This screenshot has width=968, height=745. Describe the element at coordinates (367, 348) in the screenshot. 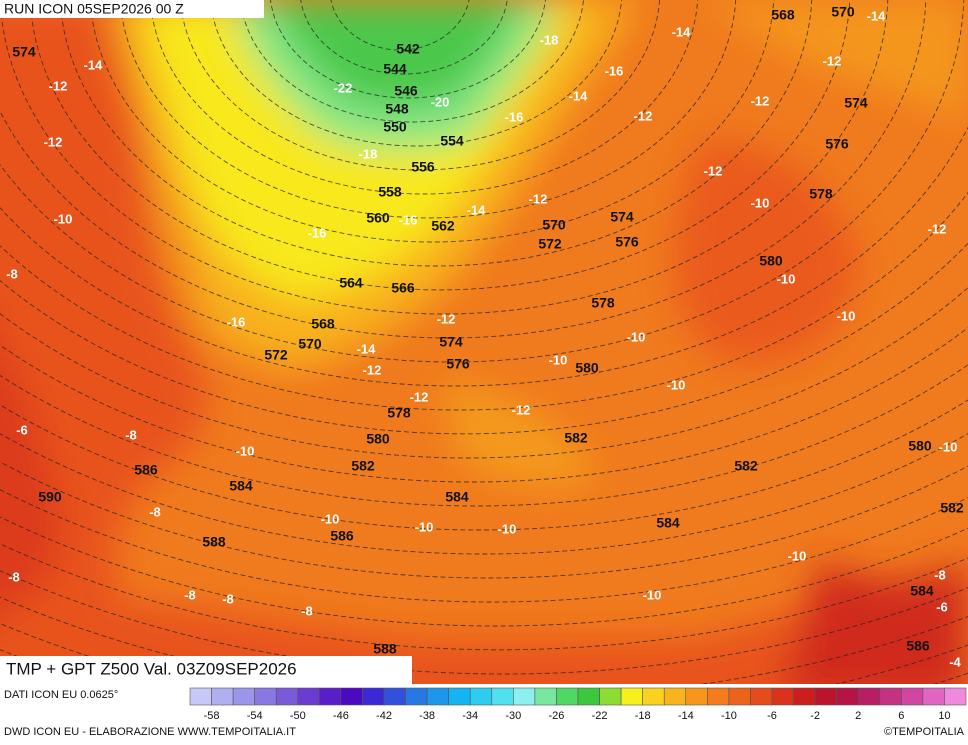

I see `temperature-label: -14` at that location.